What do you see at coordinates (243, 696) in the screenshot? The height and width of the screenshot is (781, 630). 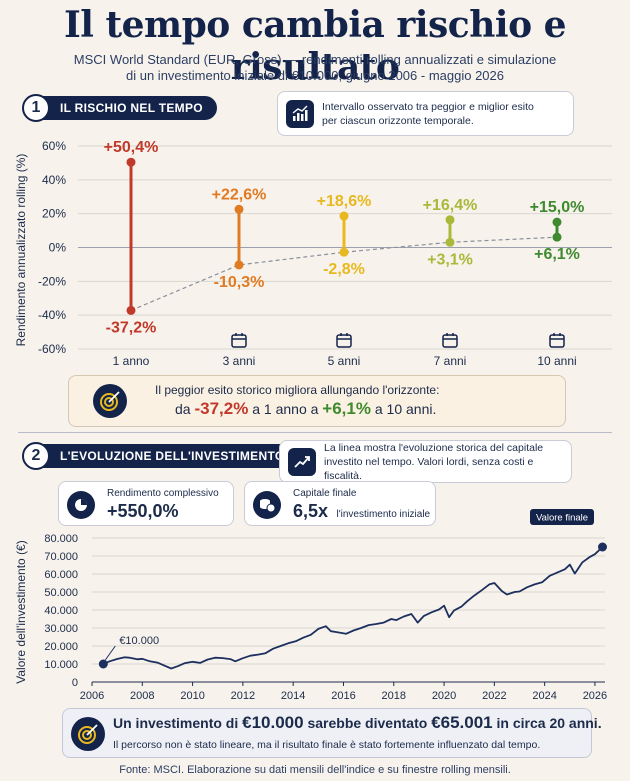 I see `line-xtick-label: 2012` at bounding box center [243, 696].